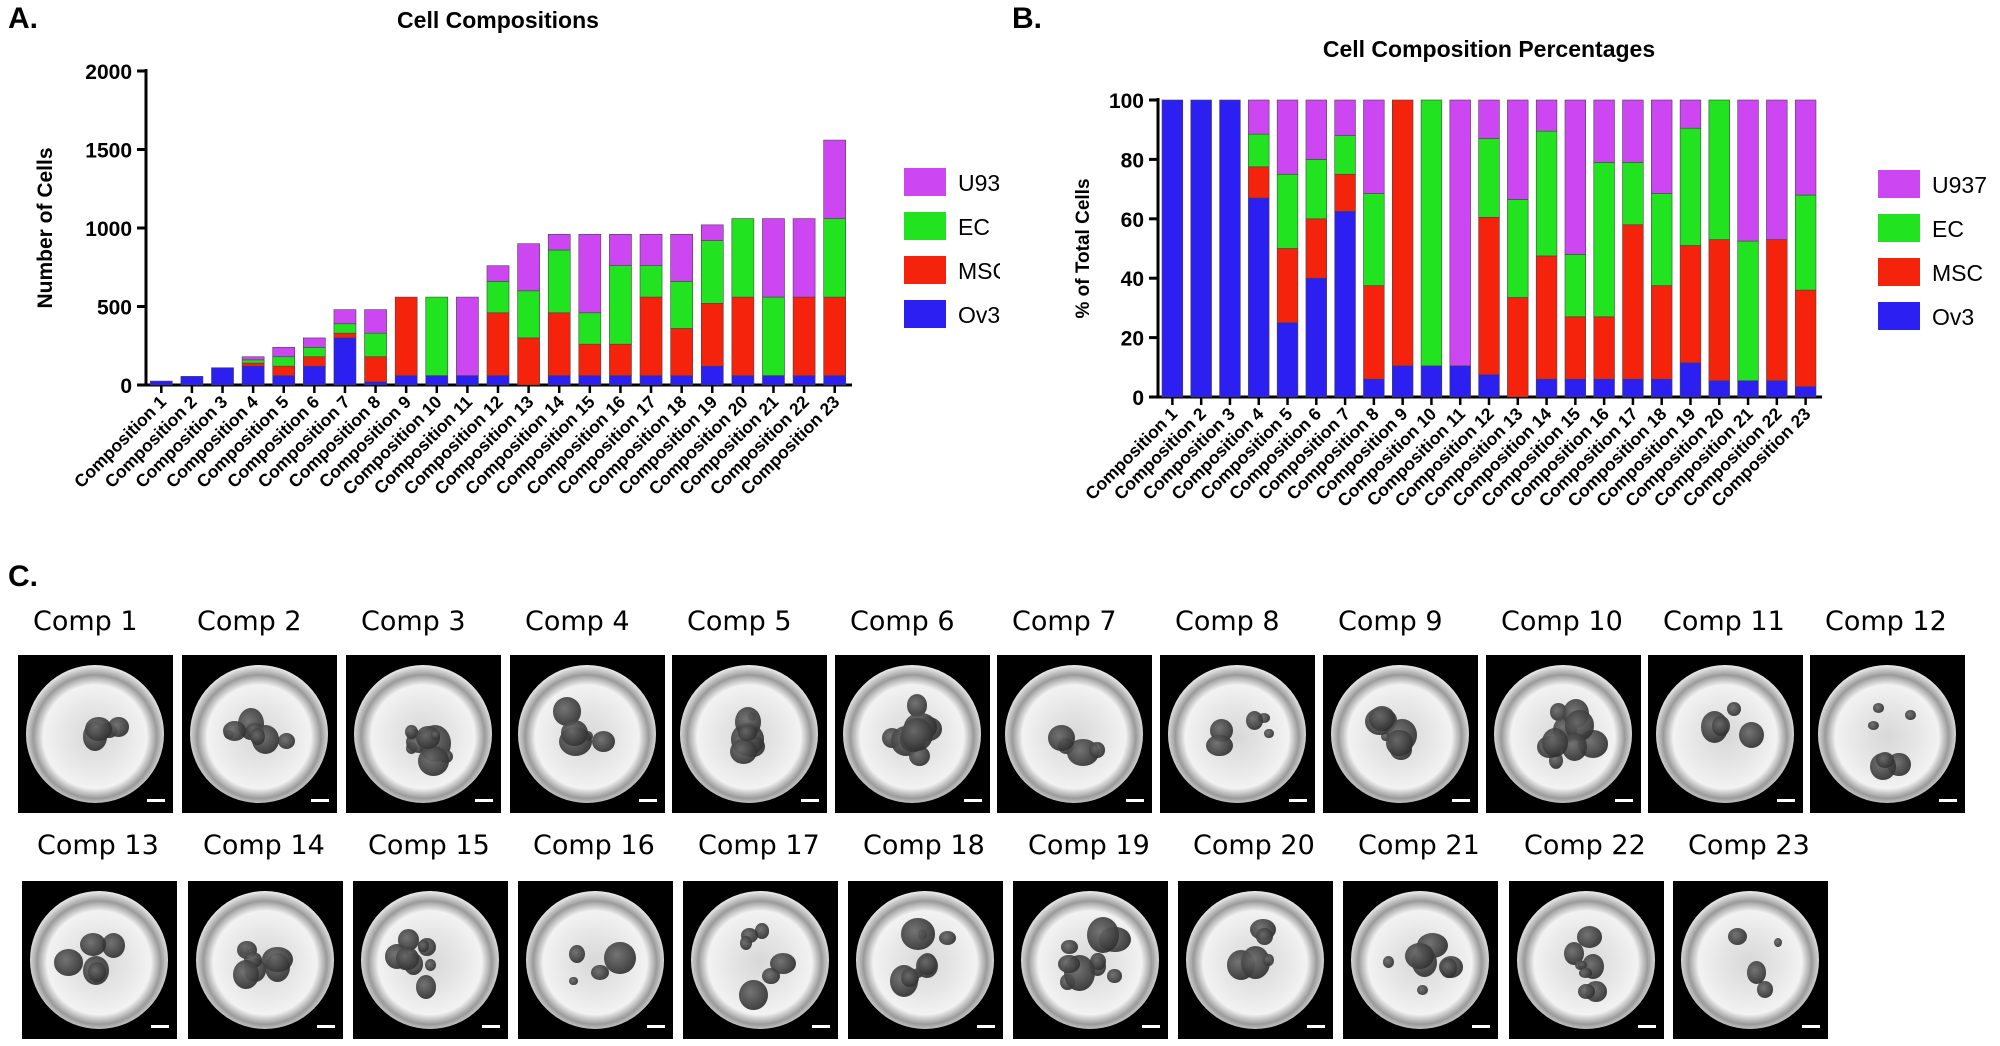 Image resolution: width=2000 pixels, height=1046 pixels. What do you see at coordinates (925, 226) in the screenshot?
I see `legend-swatch-ec` at bounding box center [925, 226].